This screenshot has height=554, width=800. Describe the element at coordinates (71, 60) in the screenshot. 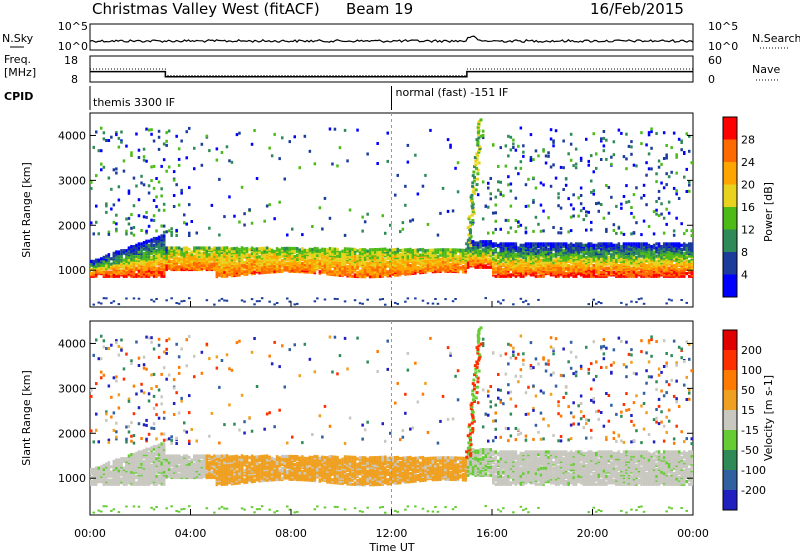

I see `freq-tick-top: 18` at that location.